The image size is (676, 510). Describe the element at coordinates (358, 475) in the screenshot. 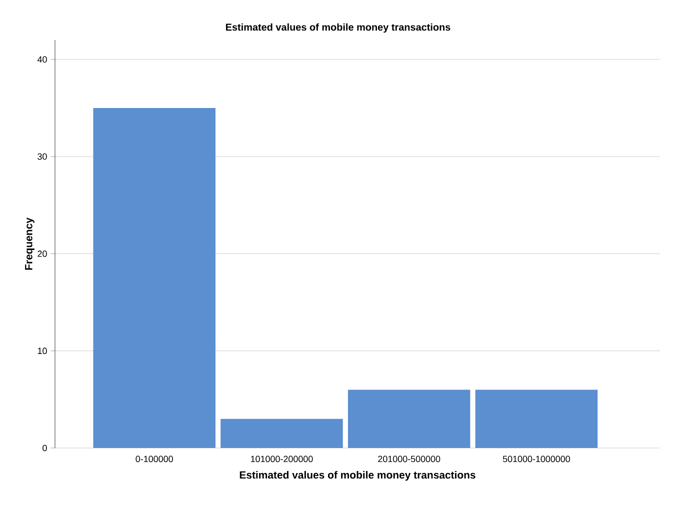

I see `x-axis-title: Estimated values of mobile money transactions` at that location.